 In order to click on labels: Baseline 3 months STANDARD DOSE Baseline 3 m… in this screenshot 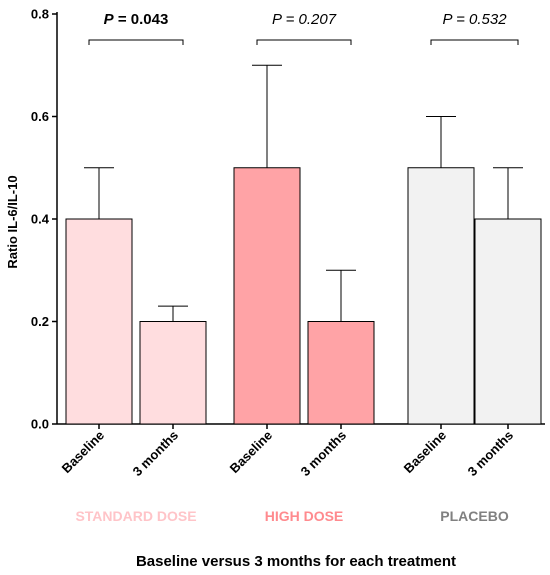, I will do `click(287, 476)`.